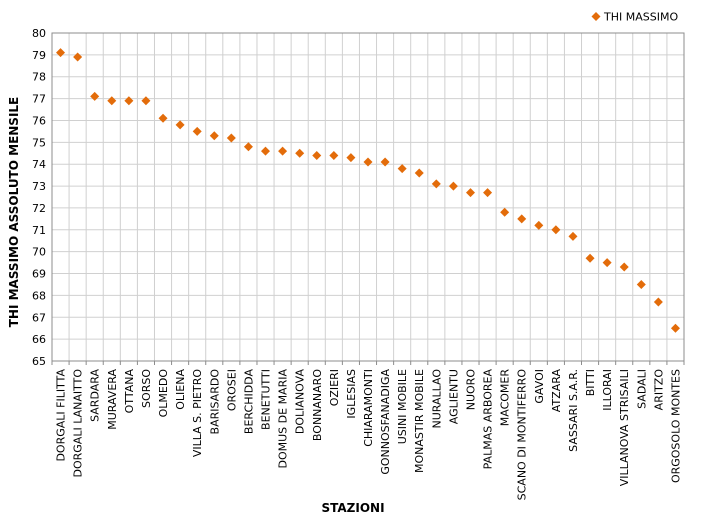  Describe the element at coordinates (300, 402) in the screenshot. I see `x-tick-label: DOLIANOVA` at that location.